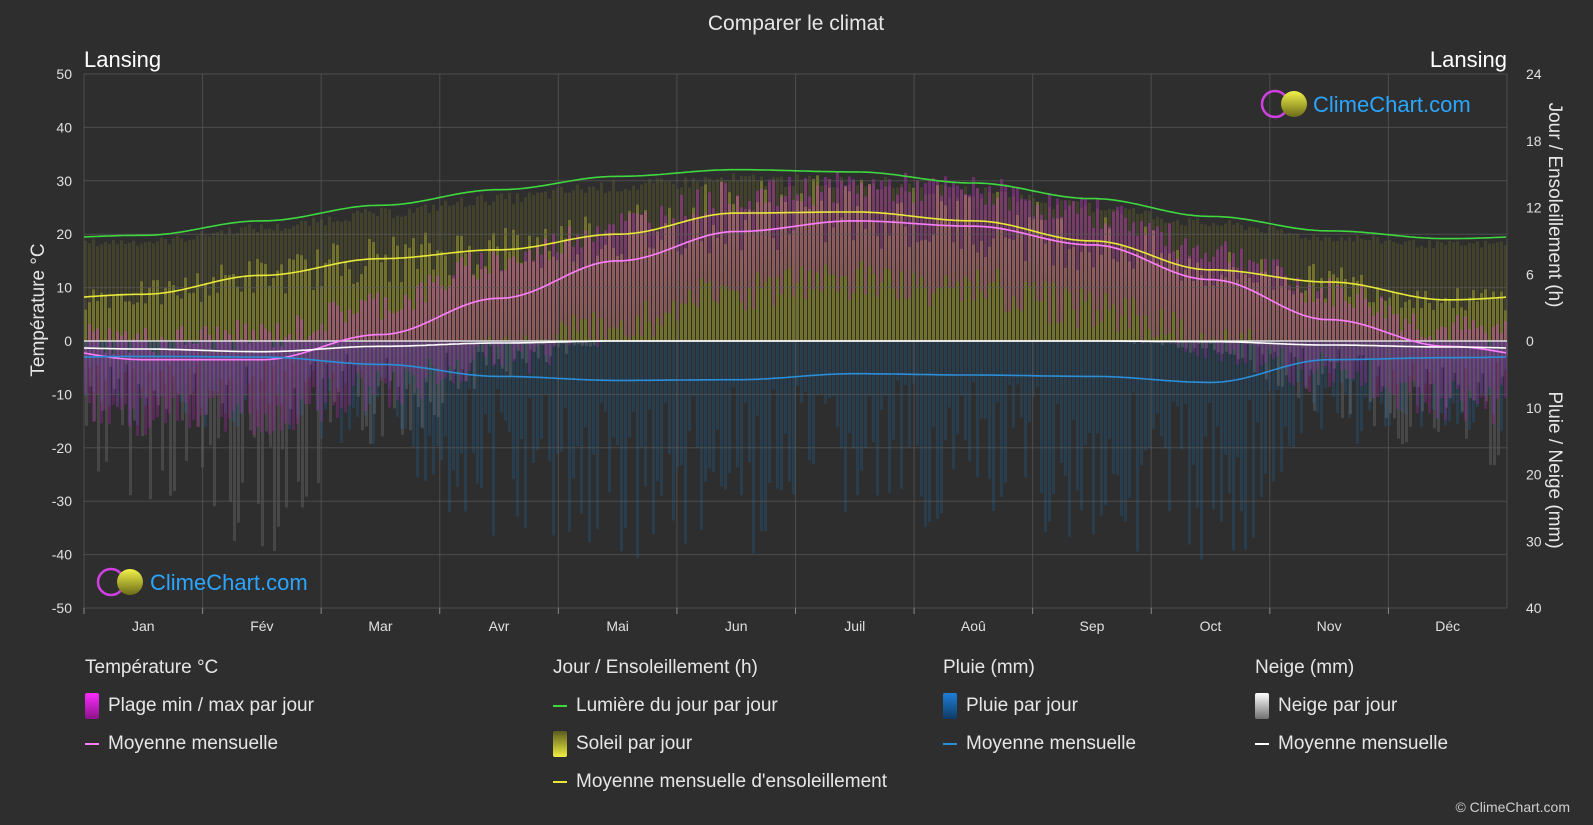 The height and width of the screenshot is (825, 1593). I want to click on daylight-line, so click(795, 204).